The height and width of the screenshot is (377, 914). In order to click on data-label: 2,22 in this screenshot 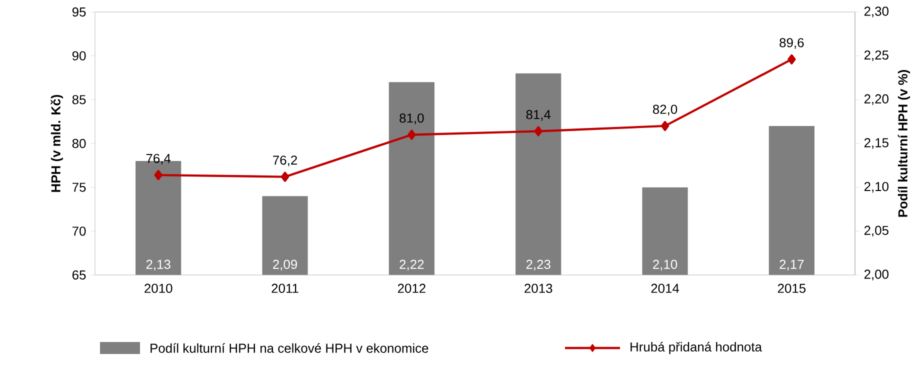, I will do `click(412, 265)`.